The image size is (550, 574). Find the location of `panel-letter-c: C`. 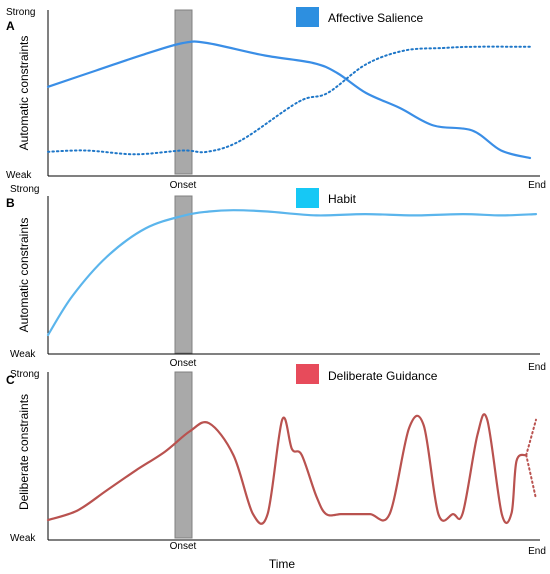

panel-letter-c: C is located at coordinates (10, 380).